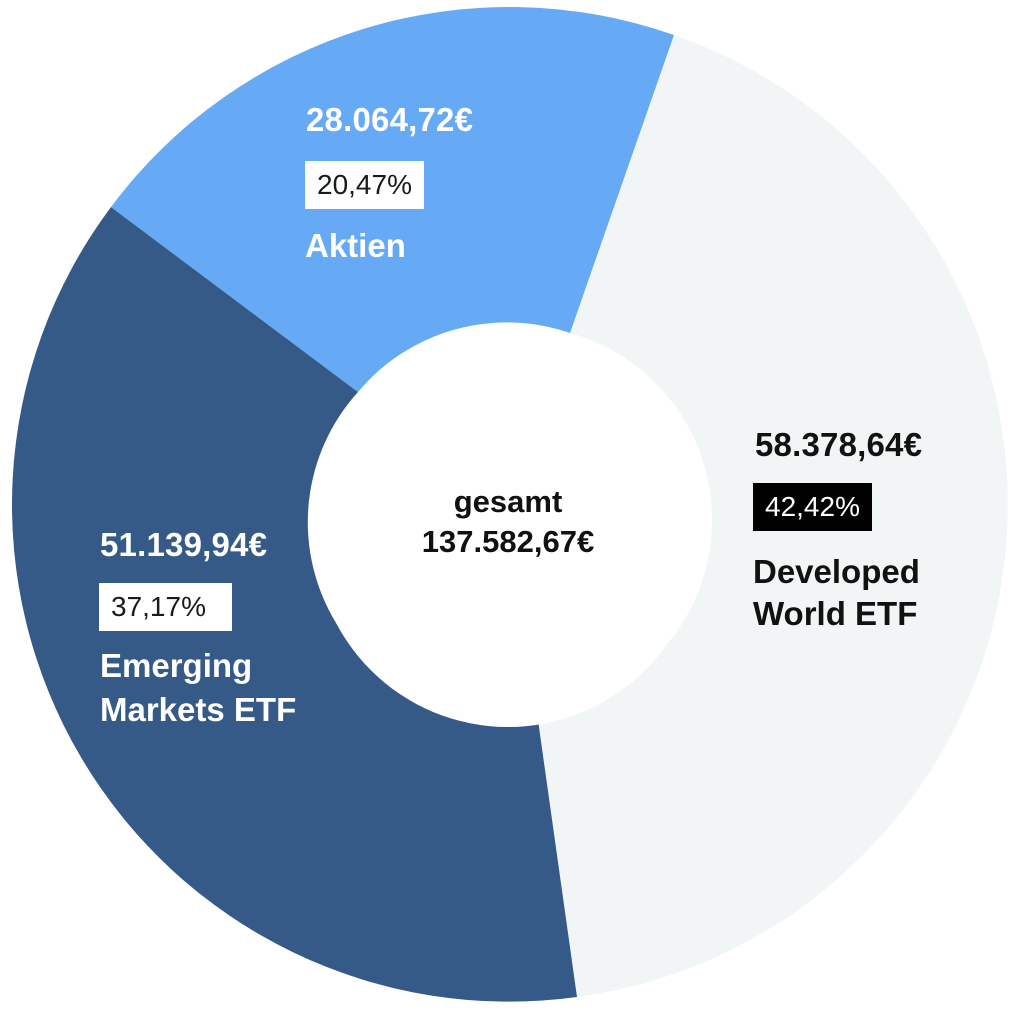 The height and width of the screenshot is (1010, 1022). Describe the element at coordinates (355, 245) in the screenshot. I see `aktien-name-label: Aktien` at that location.